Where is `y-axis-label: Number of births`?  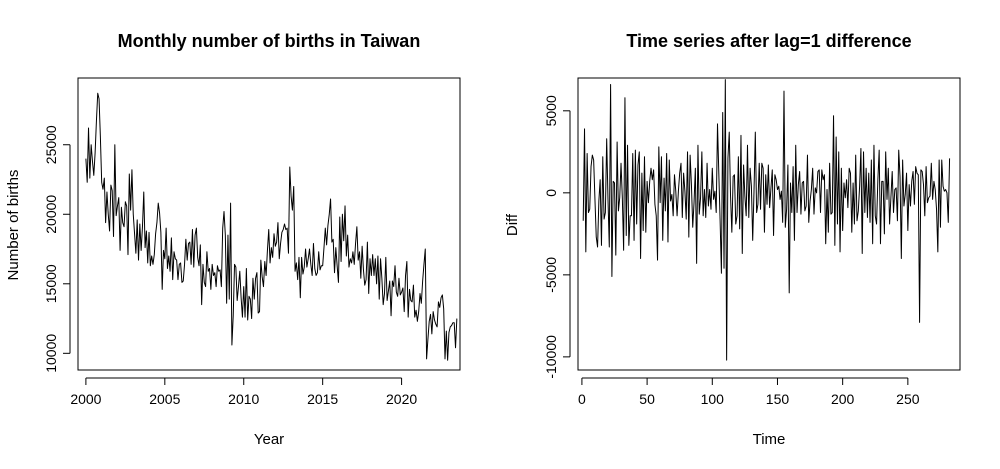 y-axis-label: Number of births is located at coordinates (13, 225).